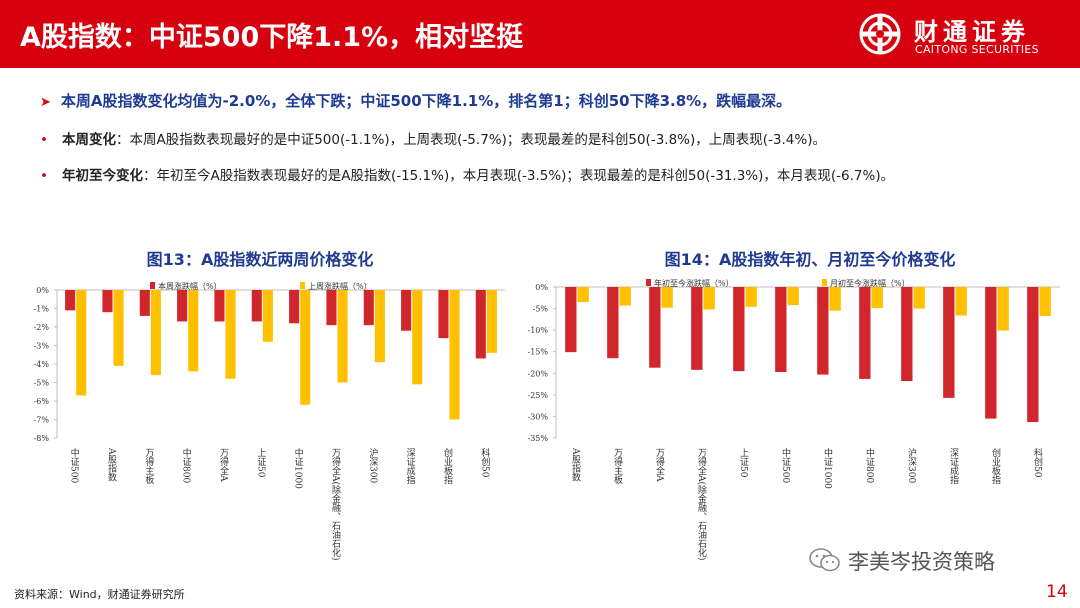 The height and width of the screenshot is (608, 1080). Describe the element at coordinates (260, 259) in the screenshot. I see `chart13-title: 图13：A股指数近两周价格变化` at that location.